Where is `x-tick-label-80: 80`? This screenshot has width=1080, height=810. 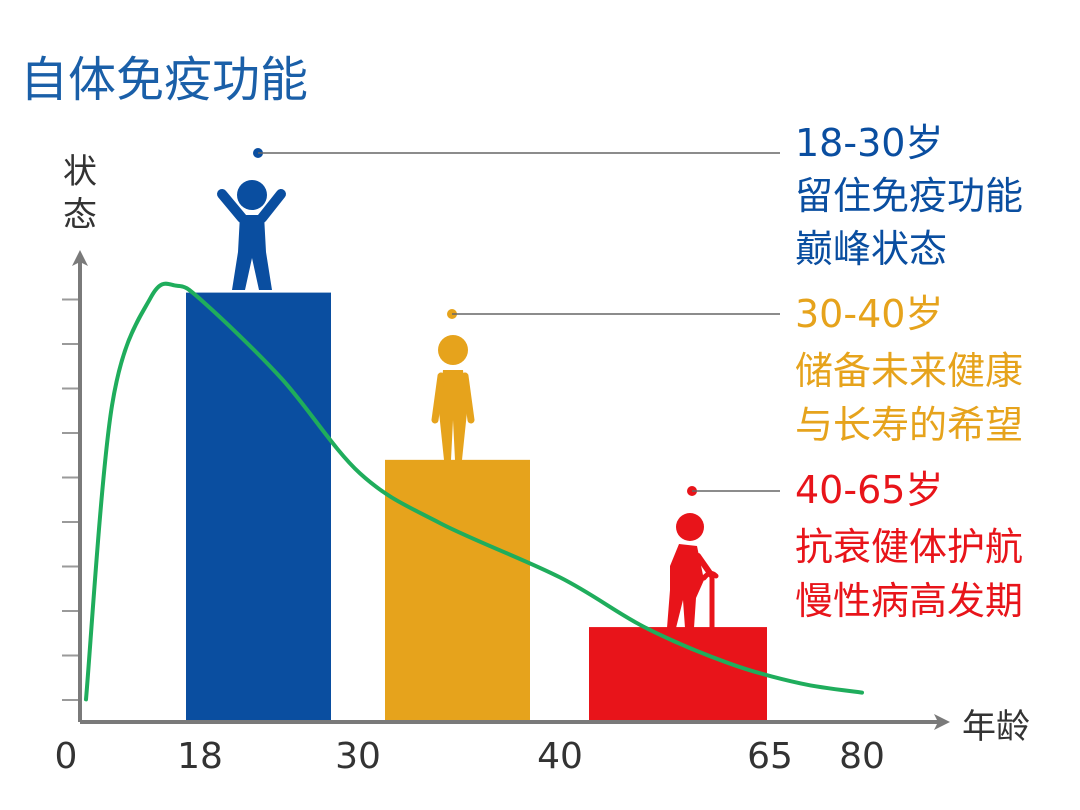
x-tick-label-80: 80 is located at coordinates (862, 756).